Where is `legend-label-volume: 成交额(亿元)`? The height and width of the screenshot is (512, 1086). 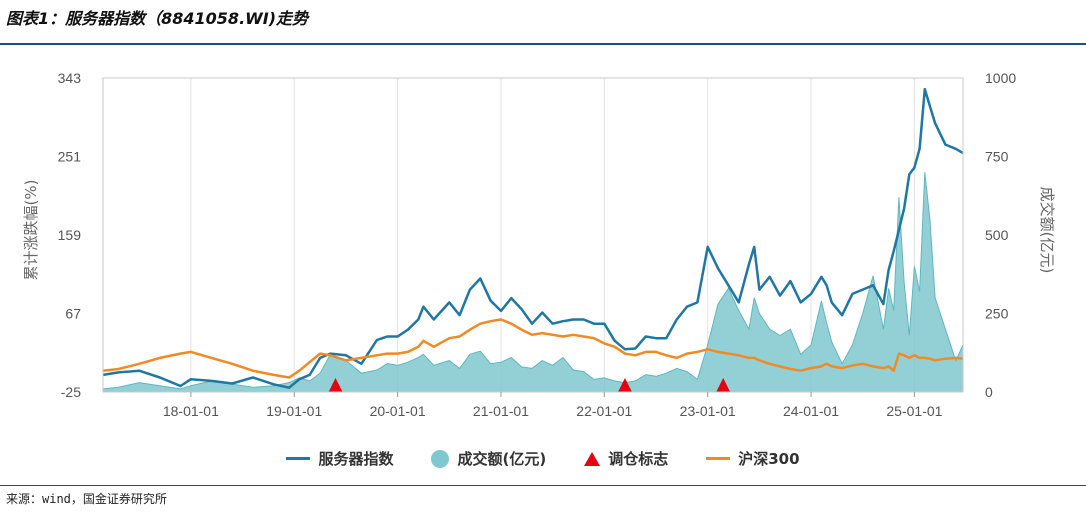
legend-label-volume: 成交额(亿元) is located at coordinates (502, 459).